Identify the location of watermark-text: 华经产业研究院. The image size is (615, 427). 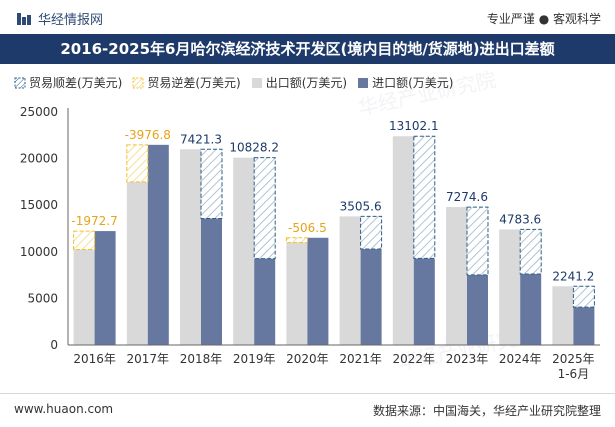
(427, 93).